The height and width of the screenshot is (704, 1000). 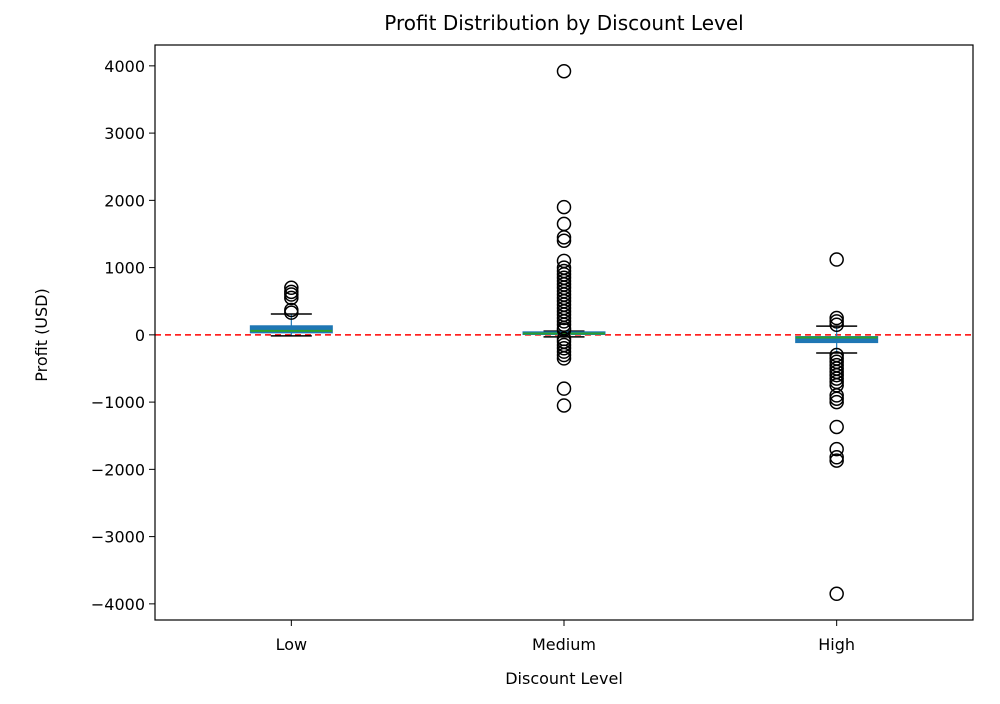 I want to click on x-tick-label: Medium, so click(x=564, y=644).